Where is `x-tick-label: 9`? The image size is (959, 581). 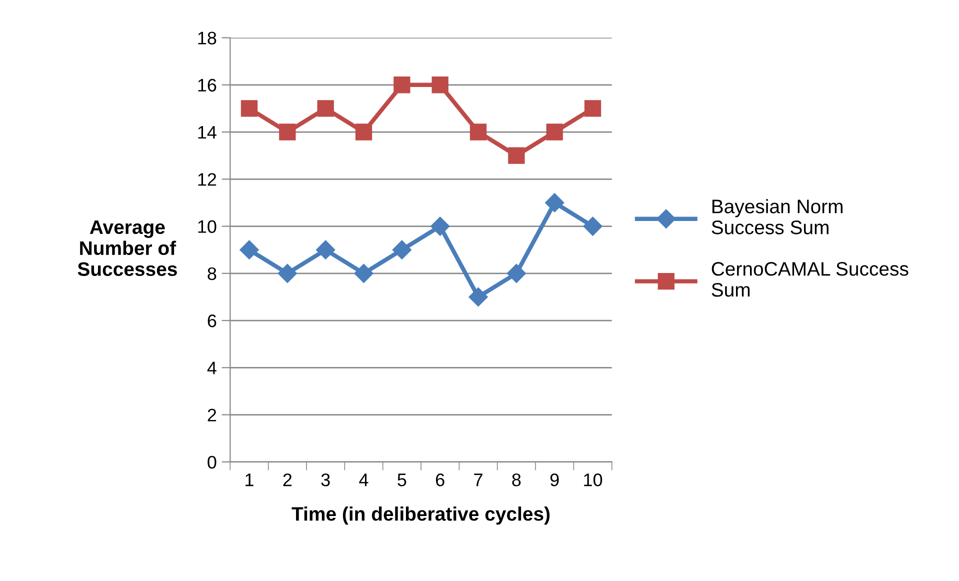 x-tick-label: 9 is located at coordinates (554, 479).